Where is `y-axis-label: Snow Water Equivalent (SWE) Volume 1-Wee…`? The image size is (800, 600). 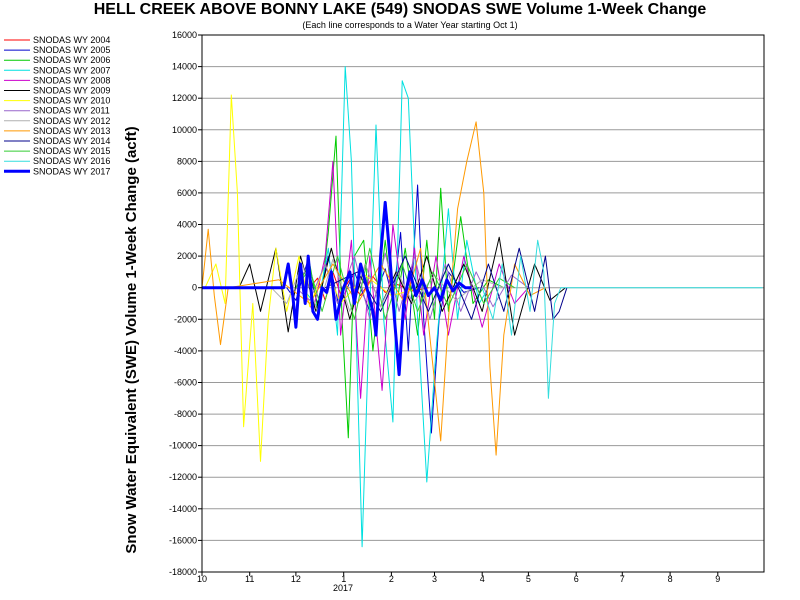
y-axis-label: Snow Water Equivalent (SWE) Volume 1-Wee… is located at coordinates (131, 339).